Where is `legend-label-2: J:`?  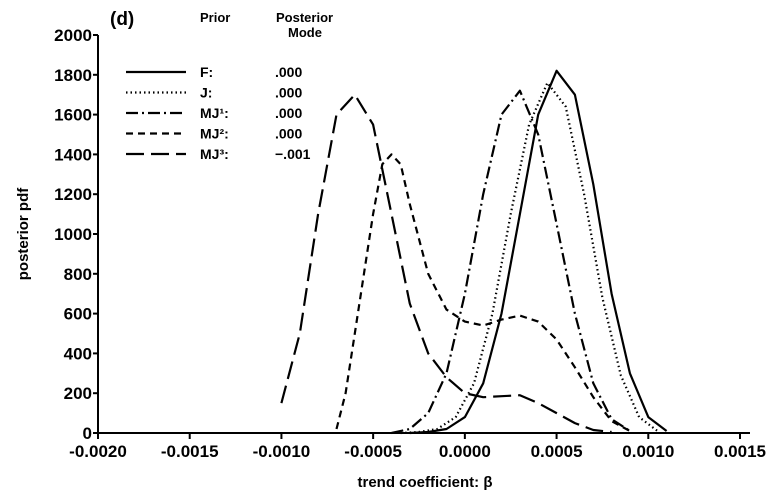 legend-label-2: J: is located at coordinates (206, 93).